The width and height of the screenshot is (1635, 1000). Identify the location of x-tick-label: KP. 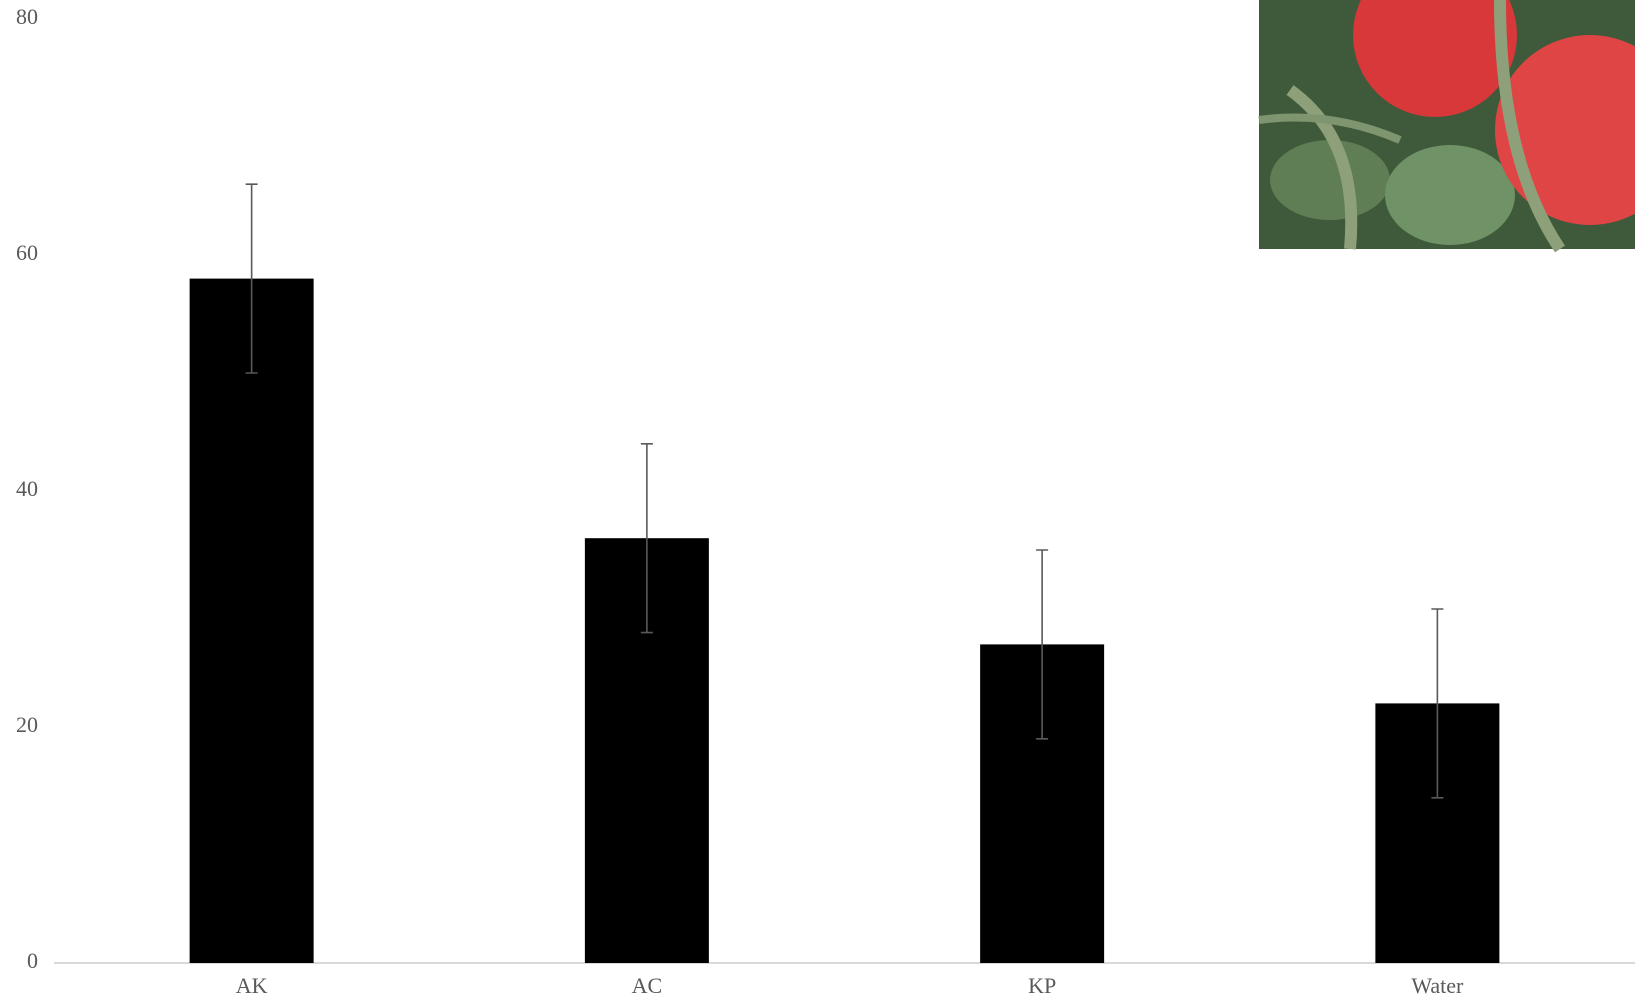
(1042, 985).